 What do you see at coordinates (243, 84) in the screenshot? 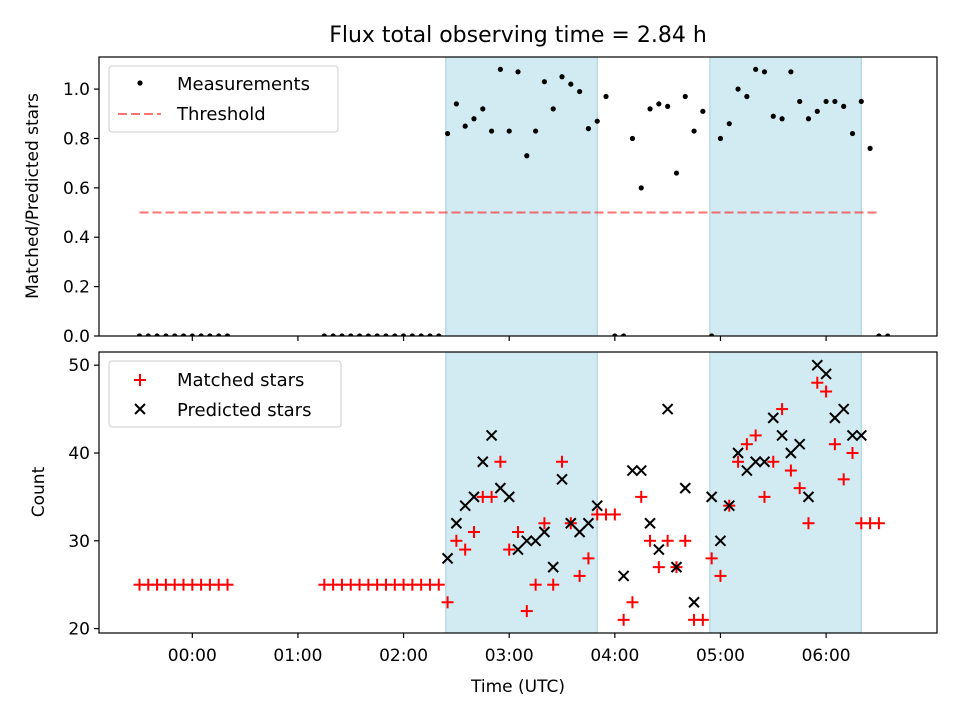
I see `legend-measurements-label: Measurements` at bounding box center [243, 84].